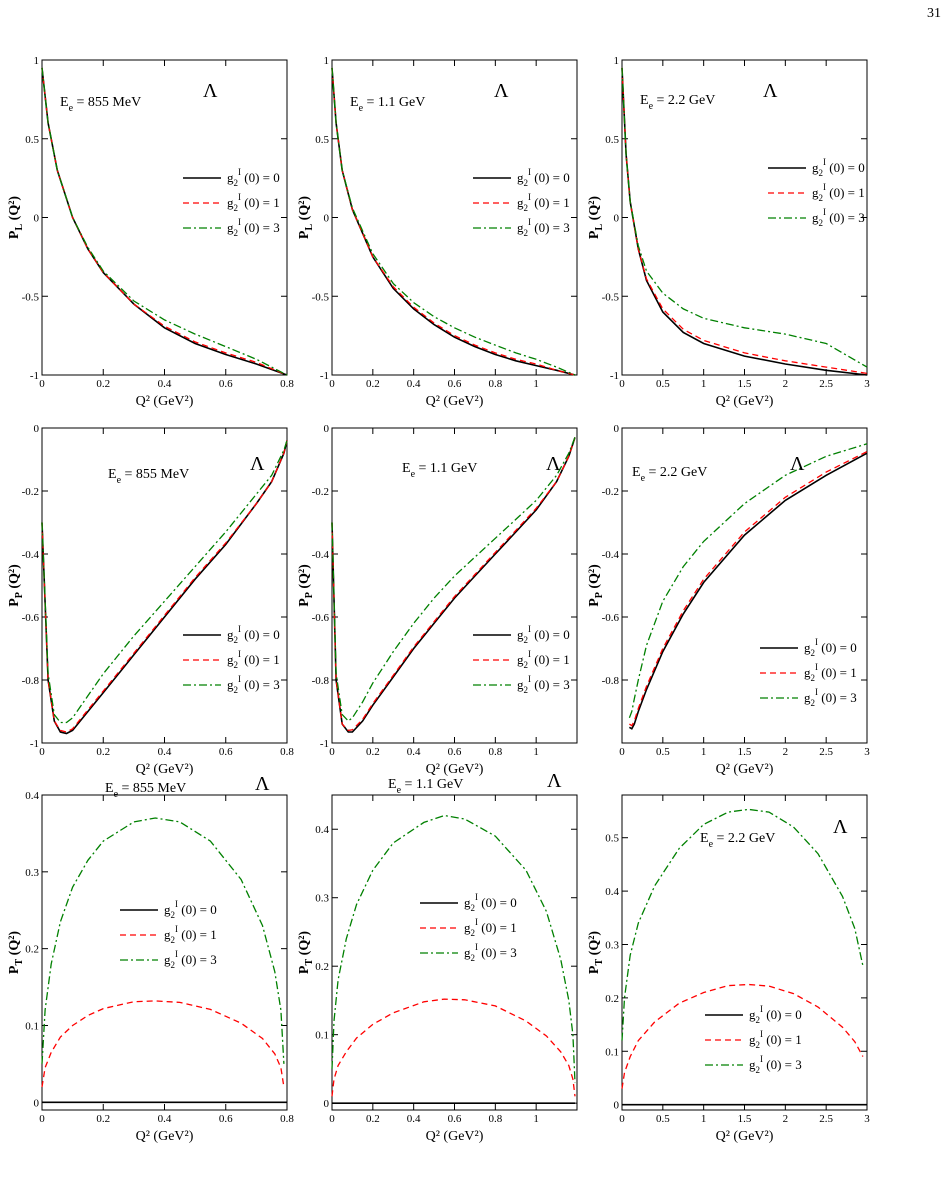 This screenshot has width=951, height=1190. I want to click on y-tick-label: -0.6, so click(31, 618).